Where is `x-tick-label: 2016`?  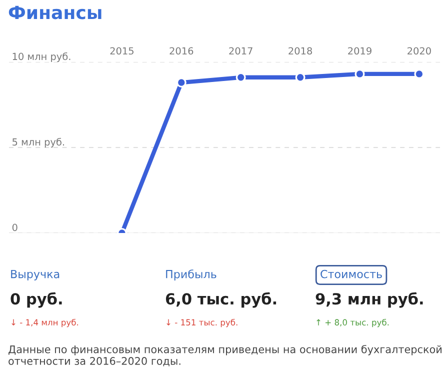 x-tick-label: 2016 is located at coordinates (182, 51).